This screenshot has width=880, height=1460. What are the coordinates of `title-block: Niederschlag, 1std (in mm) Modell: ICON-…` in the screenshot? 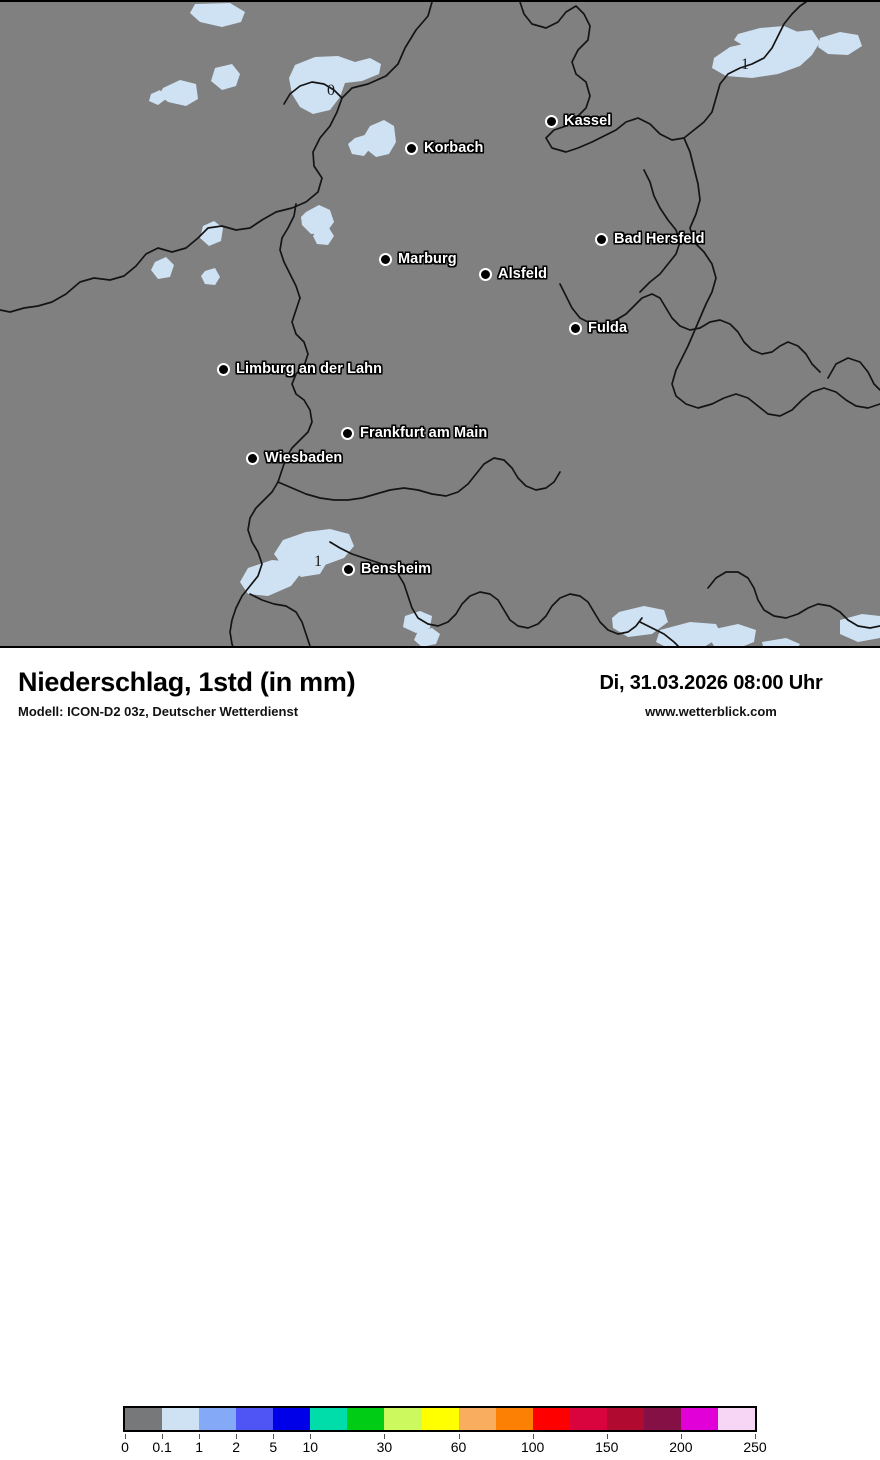 It's located at (187, 693).